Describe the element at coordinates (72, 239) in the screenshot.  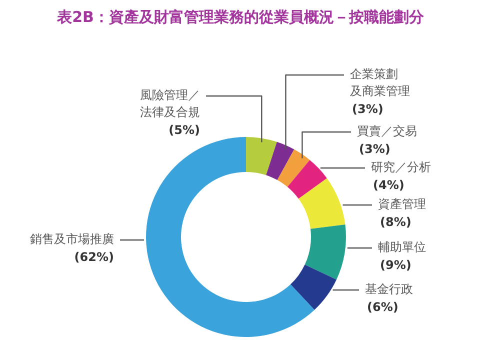
I see `slice-label: 銷售及市場推廣` at that location.